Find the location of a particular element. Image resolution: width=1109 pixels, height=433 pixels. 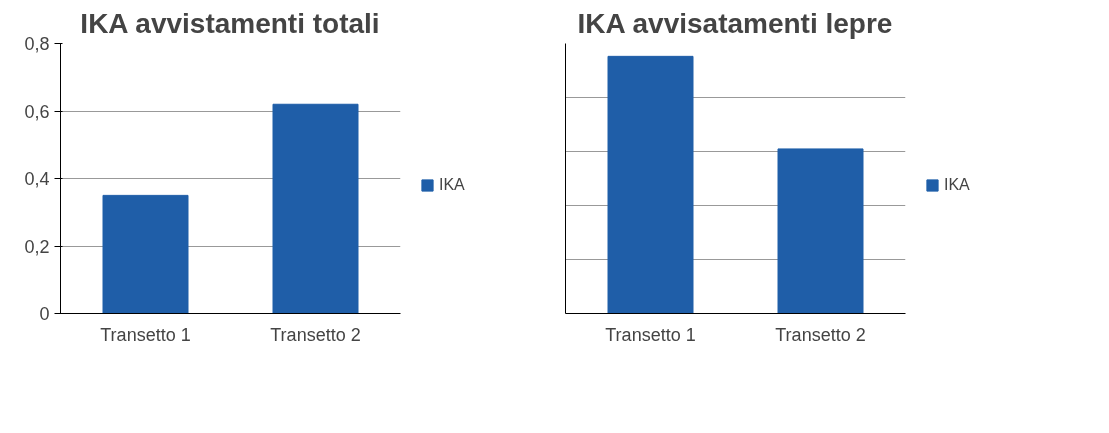

chart-title: IKA avvisatamenti lepre is located at coordinates (735, 23).